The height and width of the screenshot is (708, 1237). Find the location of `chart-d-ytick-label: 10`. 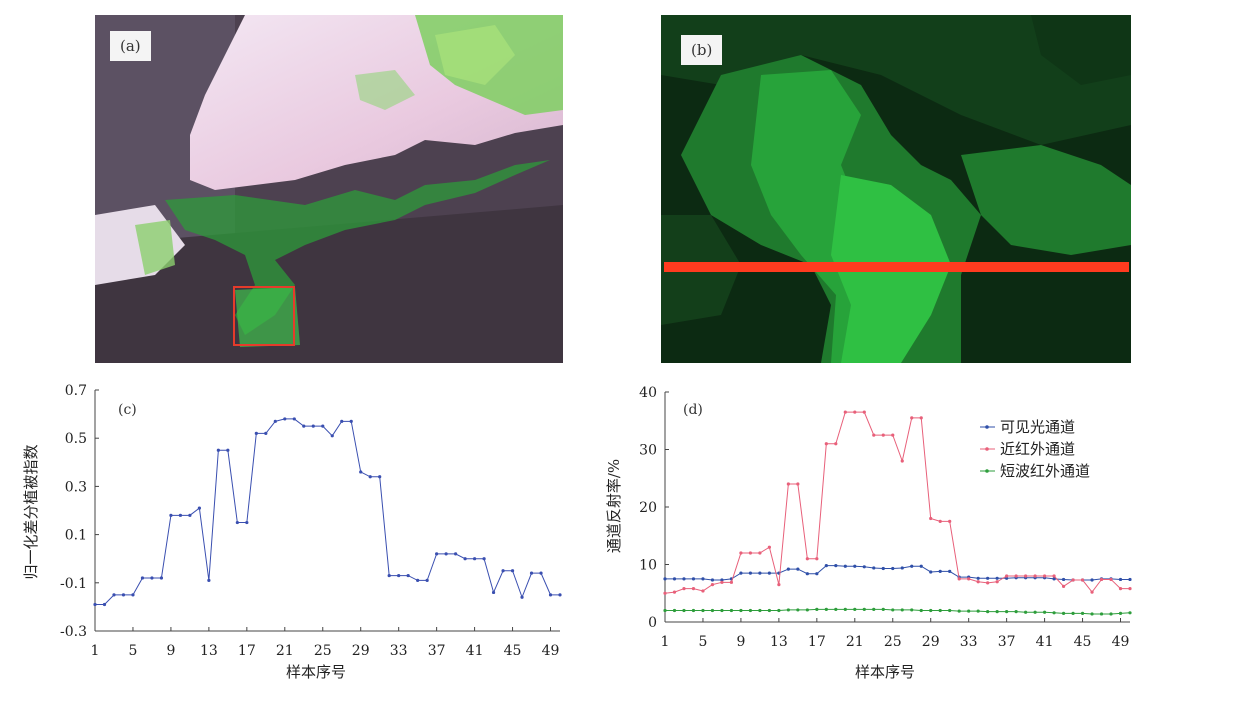

chart-d-ytick-label: 10 is located at coordinates (648, 566).